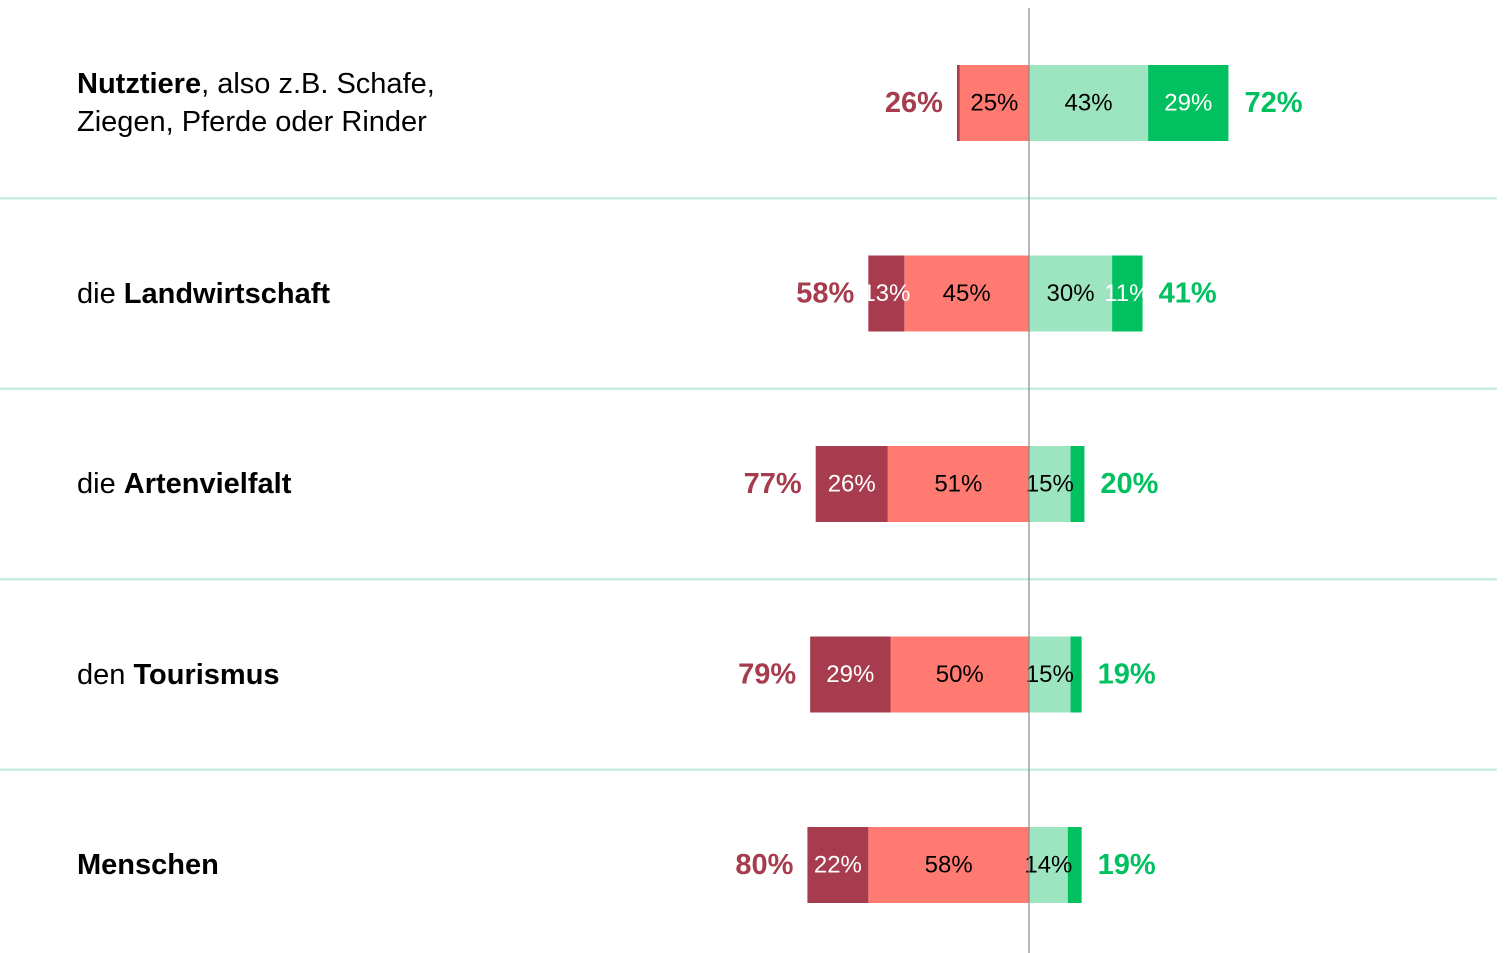 This screenshot has width=1512, height=953. I want to click on negative-total: 26%, so click(914, 103).